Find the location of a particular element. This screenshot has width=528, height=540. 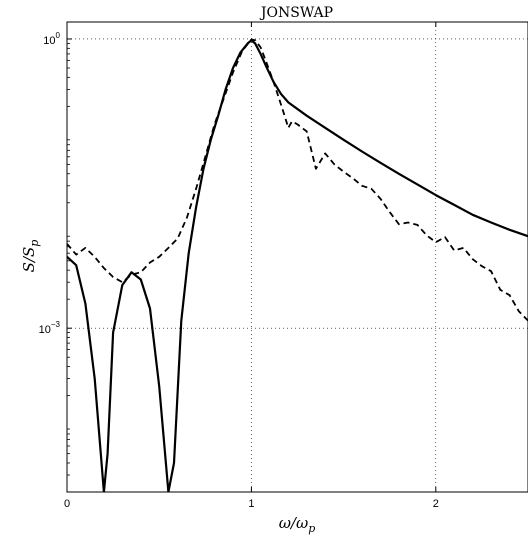

chart-title: JONSWAP is located at coordinates (296, 13).